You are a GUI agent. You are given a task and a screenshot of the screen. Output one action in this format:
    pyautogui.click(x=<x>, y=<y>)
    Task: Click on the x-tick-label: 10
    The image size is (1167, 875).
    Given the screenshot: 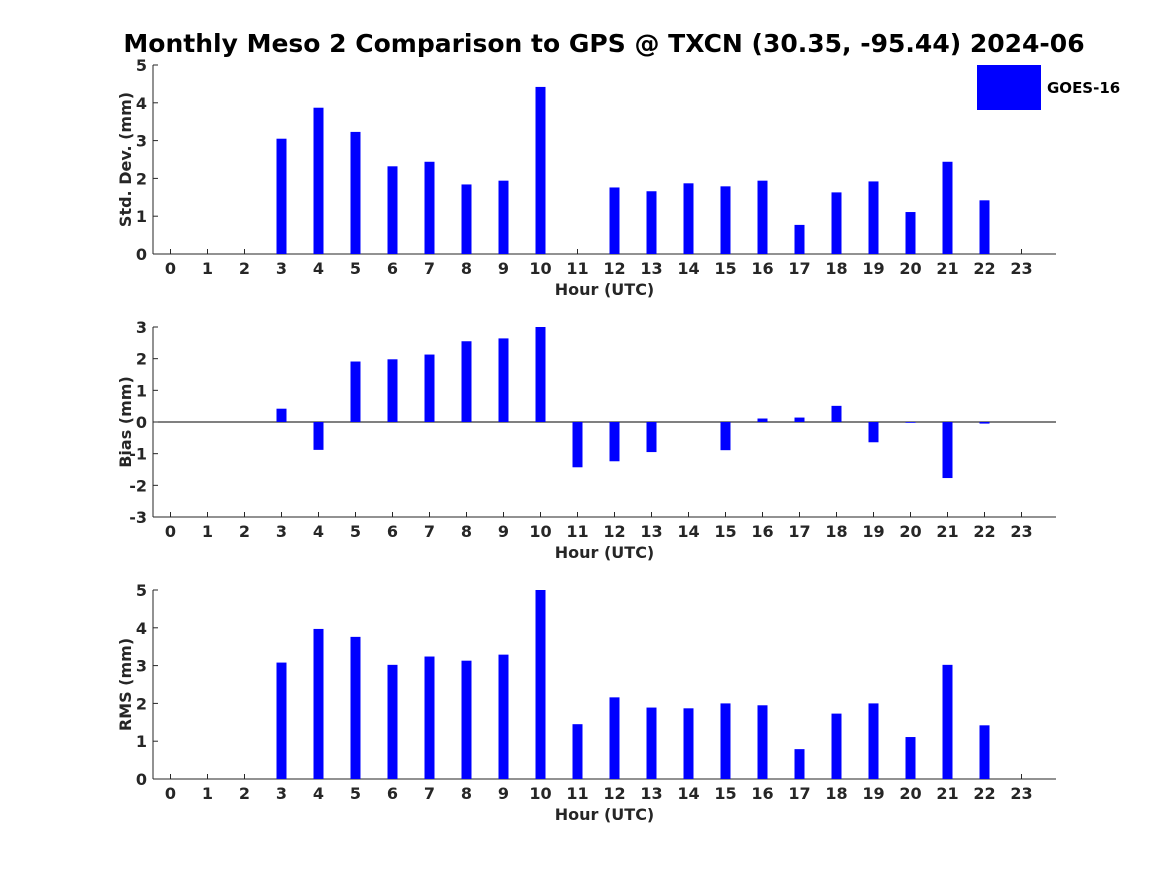 What is the action you would take?
    pyautogui.click(x=540, y=268)
    